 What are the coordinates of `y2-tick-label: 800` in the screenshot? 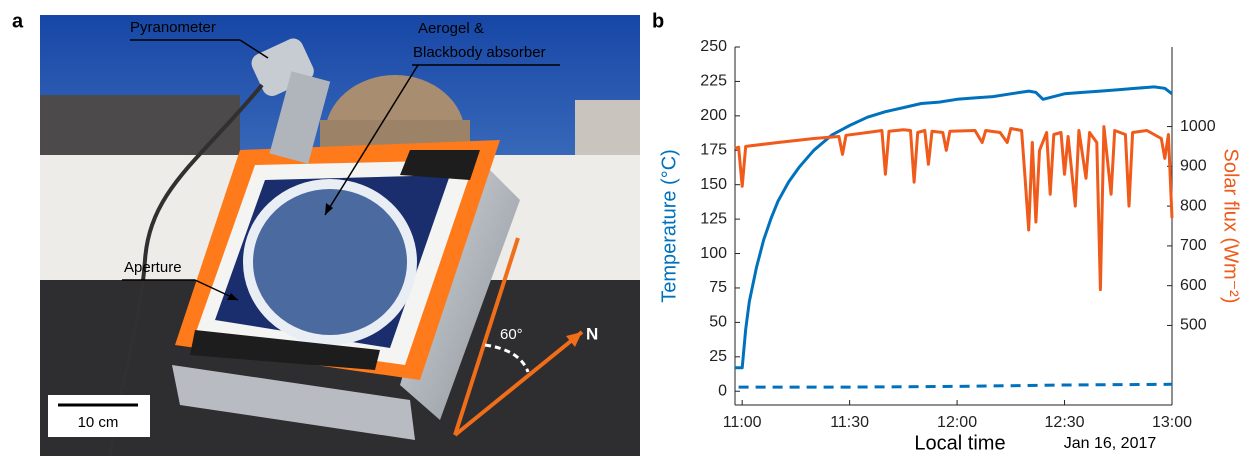 It's located at (1193, 205).